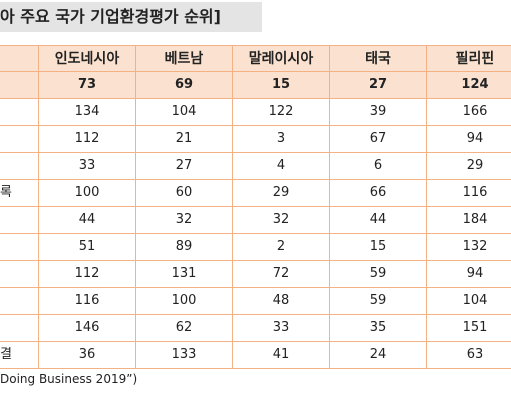 The height and width of the screenshot is (400, 511). I want to click on rank-cell: 63, so click(468, 355).